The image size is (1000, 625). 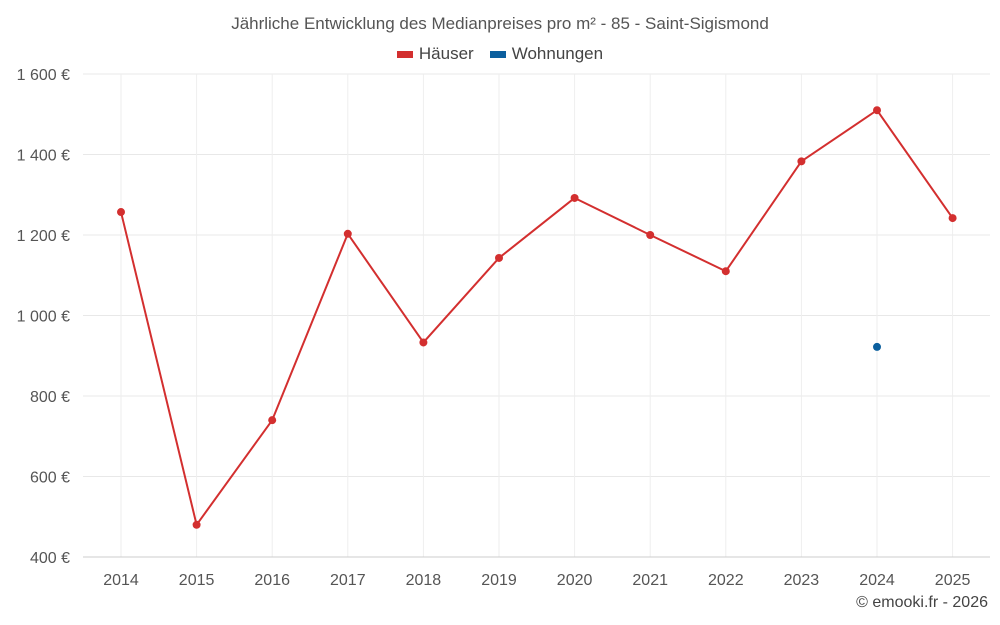 I want to click on x-tick-label: 2014, so click(x=121, y=580).